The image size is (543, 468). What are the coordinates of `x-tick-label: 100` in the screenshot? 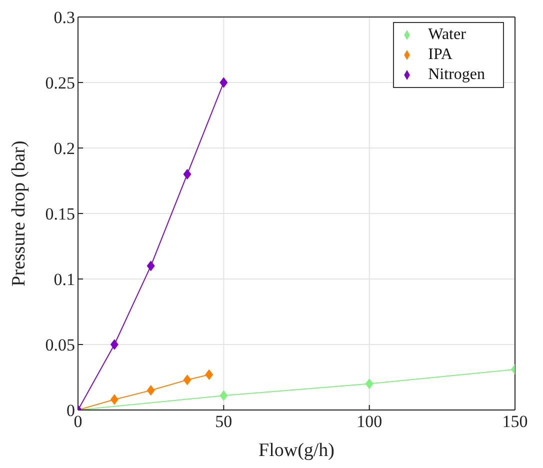 It's located at (369, 422).